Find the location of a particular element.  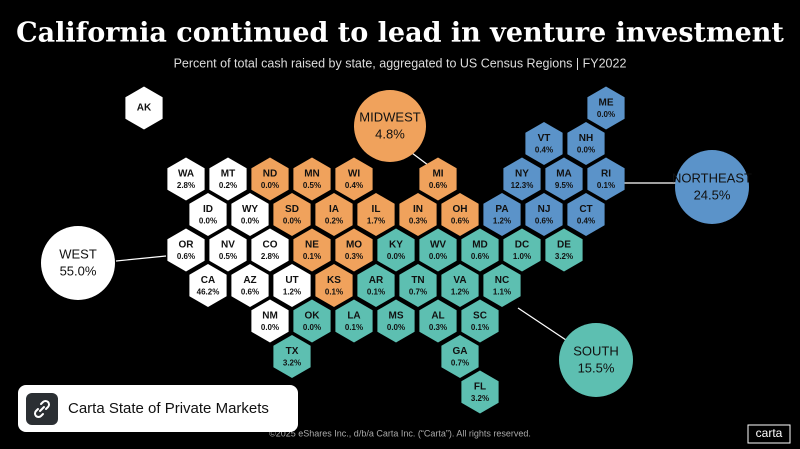

state: OK0.0% is located at coordinates (312, 321).